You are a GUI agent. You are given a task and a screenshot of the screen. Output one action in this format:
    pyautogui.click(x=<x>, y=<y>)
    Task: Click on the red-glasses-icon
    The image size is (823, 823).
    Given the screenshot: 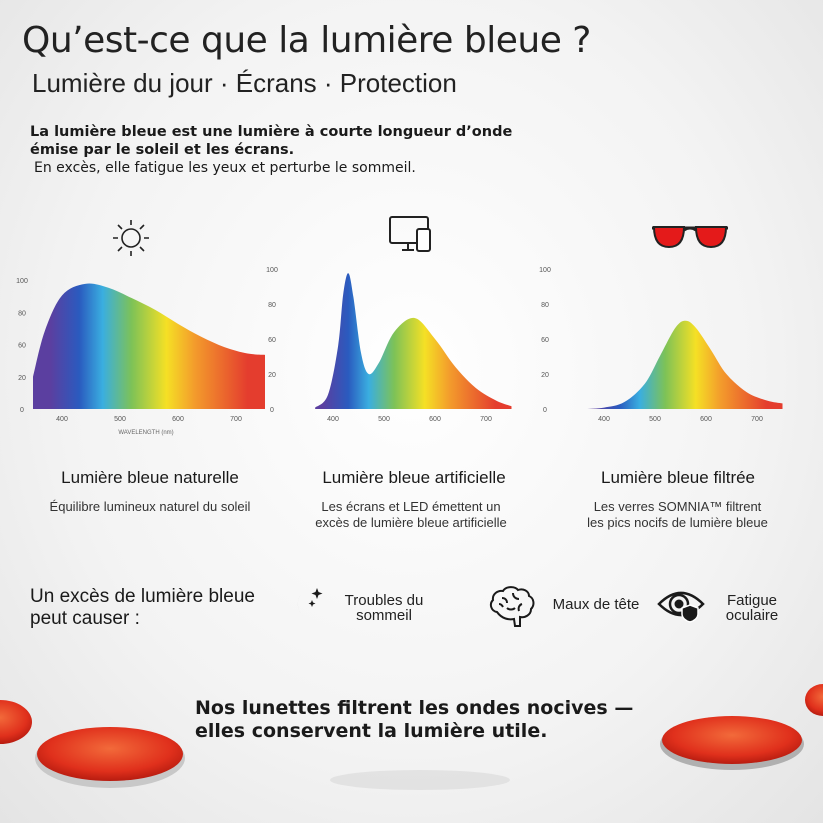 What is the action you would take?
    pyautogui.click(x=690, y=237)
    